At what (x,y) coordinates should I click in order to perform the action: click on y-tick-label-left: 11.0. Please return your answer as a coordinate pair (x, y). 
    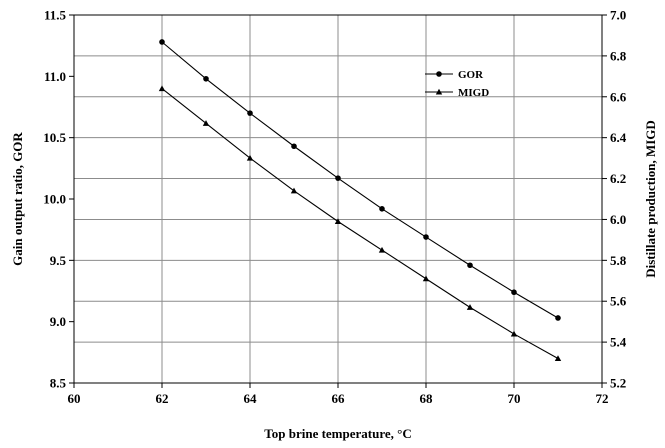
    Looking at the image, I should click on (55, 76).